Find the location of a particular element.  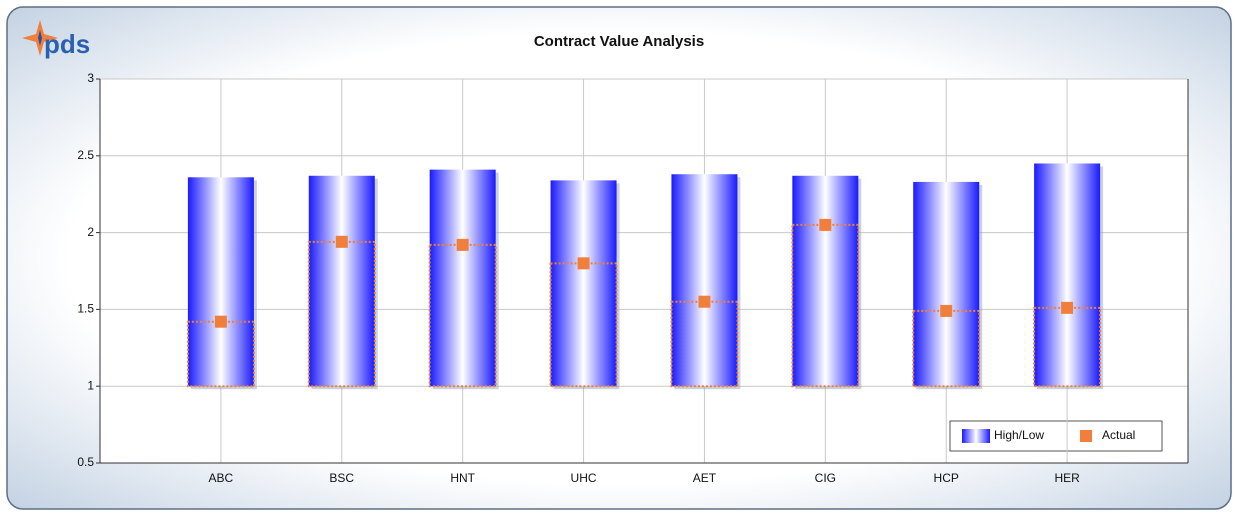

y-tick-label: 2 is located at coordinates (90, 232).